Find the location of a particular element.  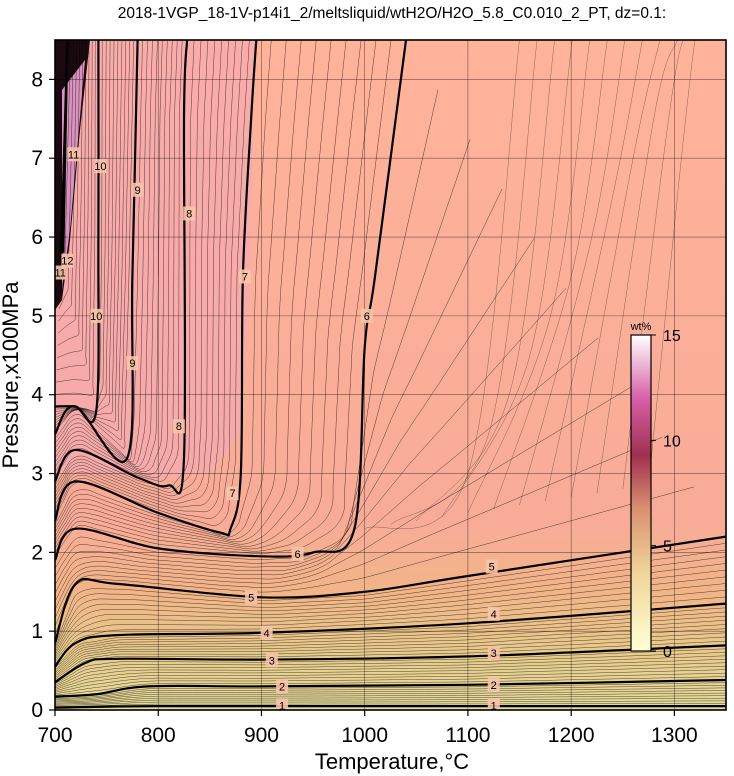

contour-label-1: 1 is located at coordinates (282, 706).